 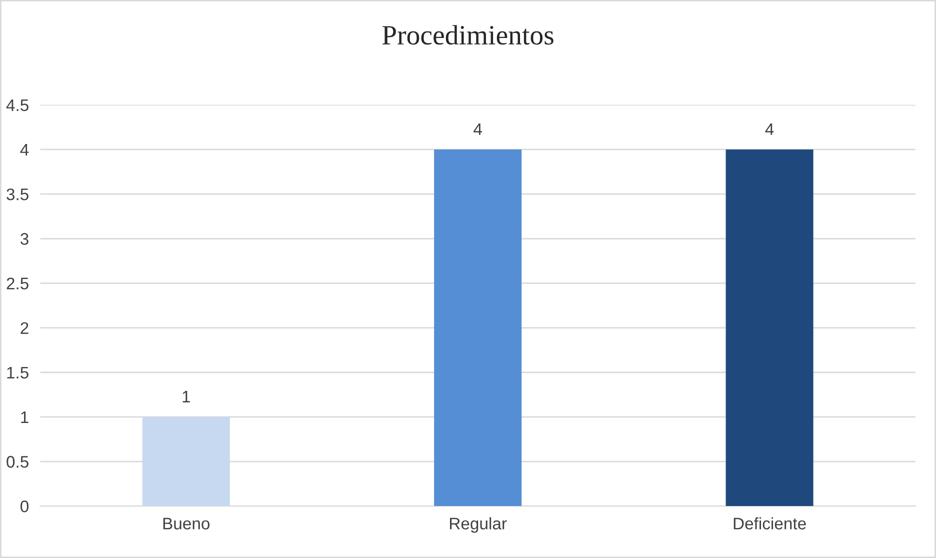 What do you see at coordinates (468, 35) in the screenshot?
I see `chart-title: Procedimientos` at bounding box center [468, 35].